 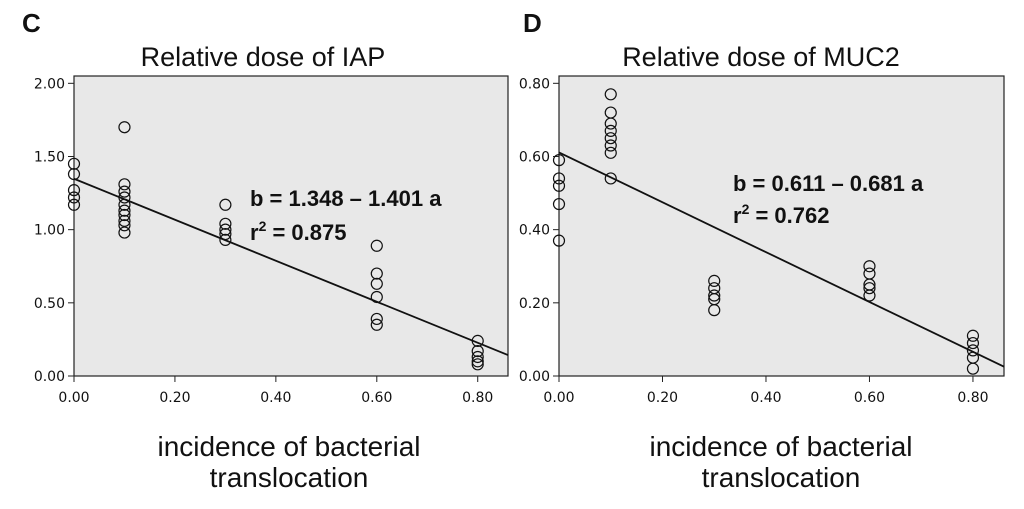 I want to click on regression-equation: b = 0.611 – 0.681 a, so click(x=828, y=183).